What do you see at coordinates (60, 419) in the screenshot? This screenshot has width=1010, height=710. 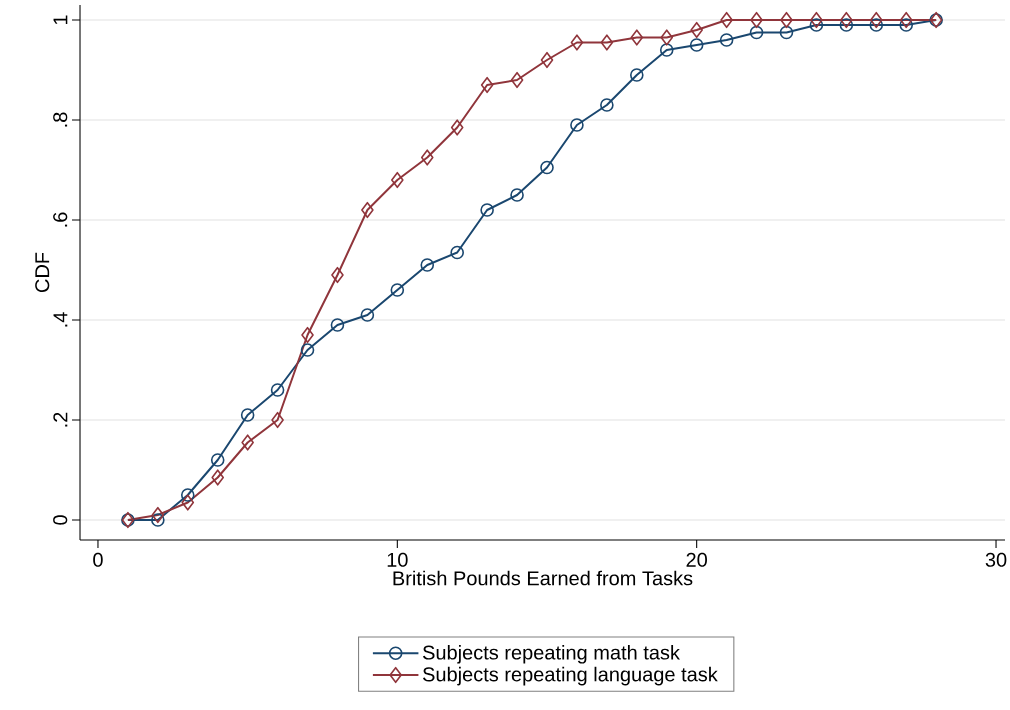 I see `y-tick-label: .2` at bounding box center [60, 419].